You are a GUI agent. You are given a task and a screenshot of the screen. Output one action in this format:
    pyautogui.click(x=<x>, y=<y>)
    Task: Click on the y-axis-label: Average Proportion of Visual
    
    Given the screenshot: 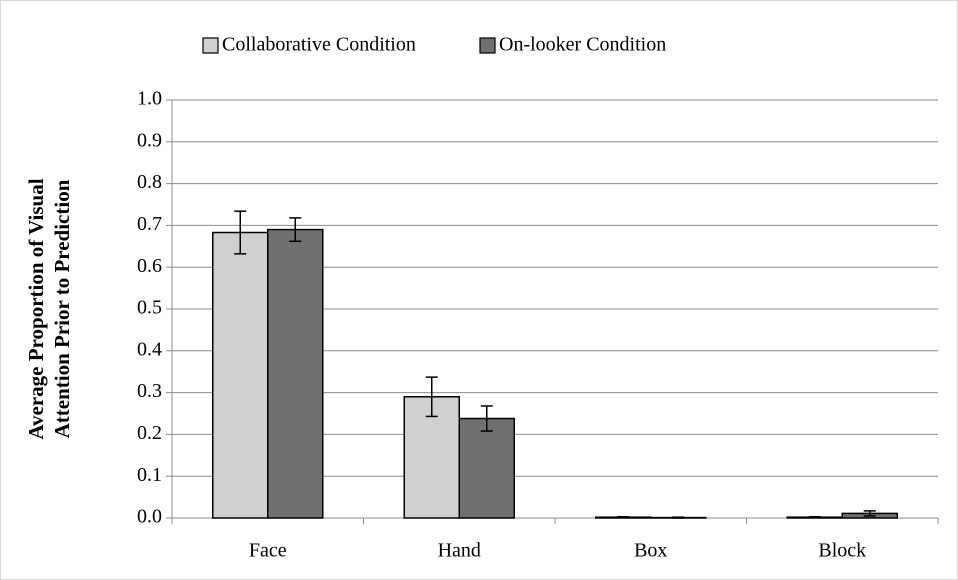 What is the action you would take?
    pyautogui.click(x=36, y=308)
    